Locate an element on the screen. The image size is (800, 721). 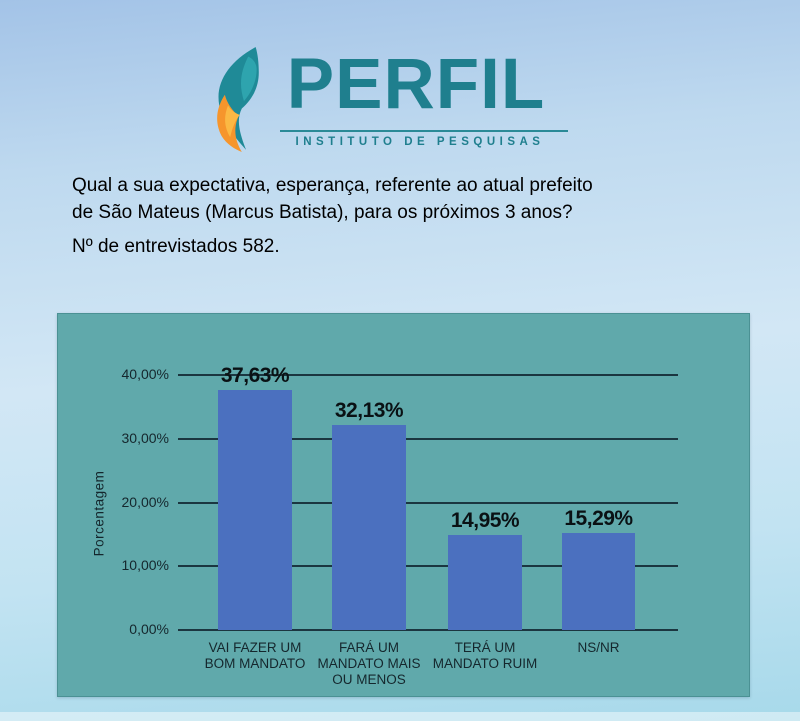
perfil-logo: PERFIL INSTITUTO DE PESQUISAS is located at coordinates (388, 100).